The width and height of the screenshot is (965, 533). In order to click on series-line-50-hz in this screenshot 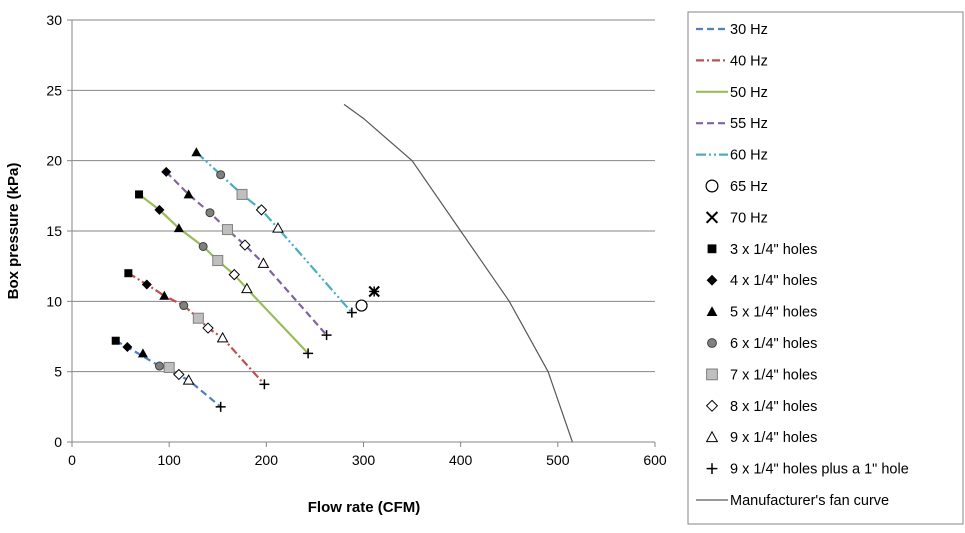, I will do `click(223, 274)`.